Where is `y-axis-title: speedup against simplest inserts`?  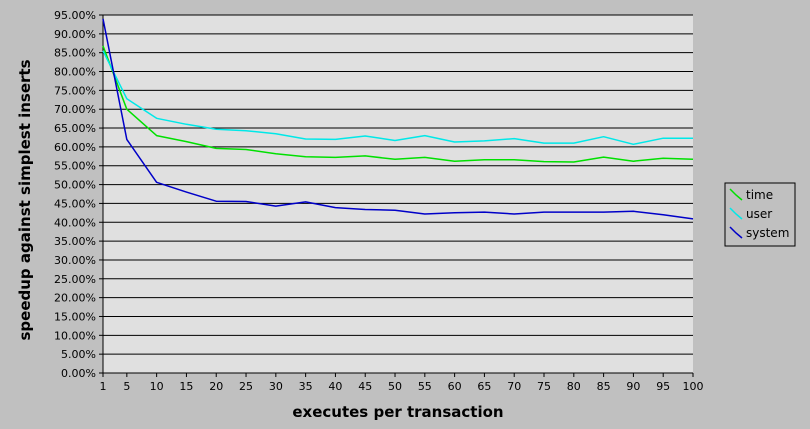
y-axis-title: speedup against simplest inserts is located at coordinates (25, 199).